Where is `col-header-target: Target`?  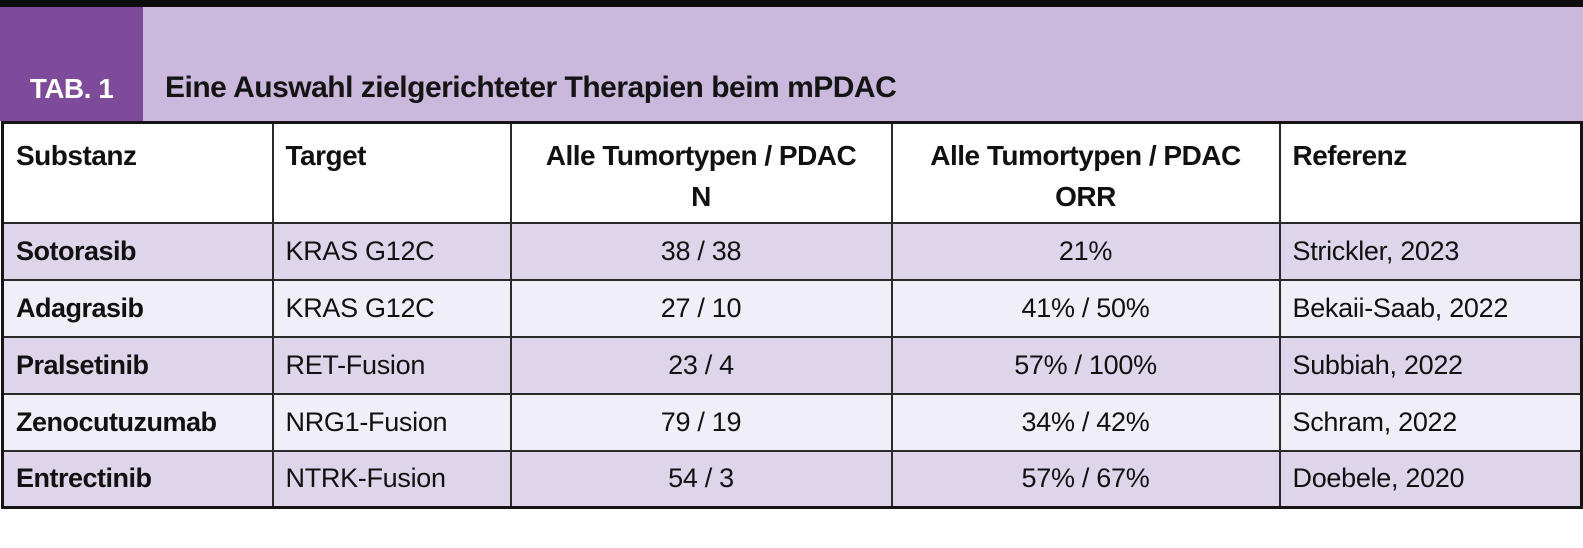
col-header-target: Target is located at coordinates (391, 172).